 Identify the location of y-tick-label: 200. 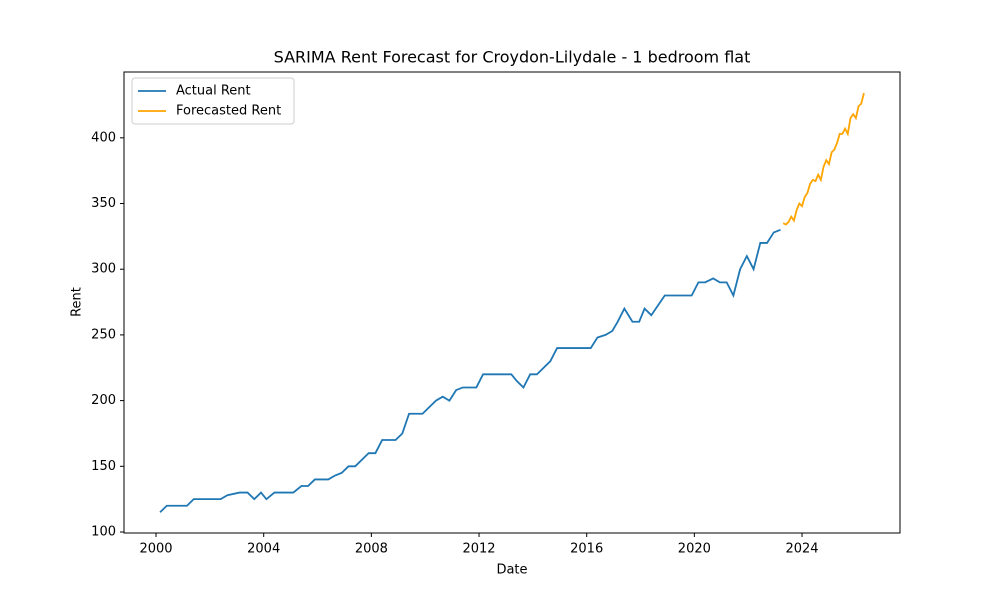
(103, 400).